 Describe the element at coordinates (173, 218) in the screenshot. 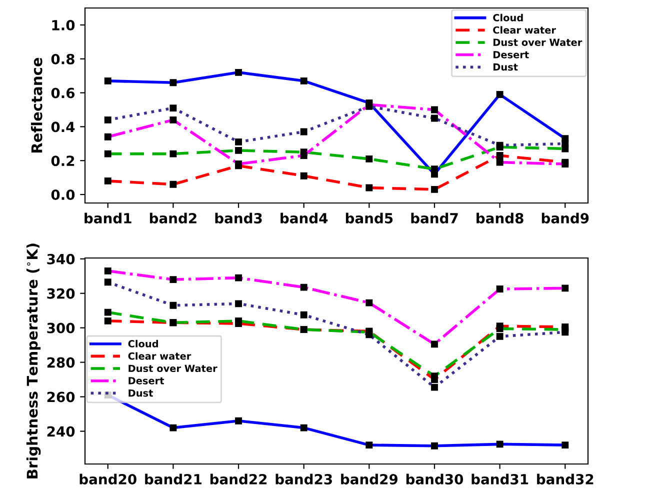

I see `x-tick-label: band2` at that location.